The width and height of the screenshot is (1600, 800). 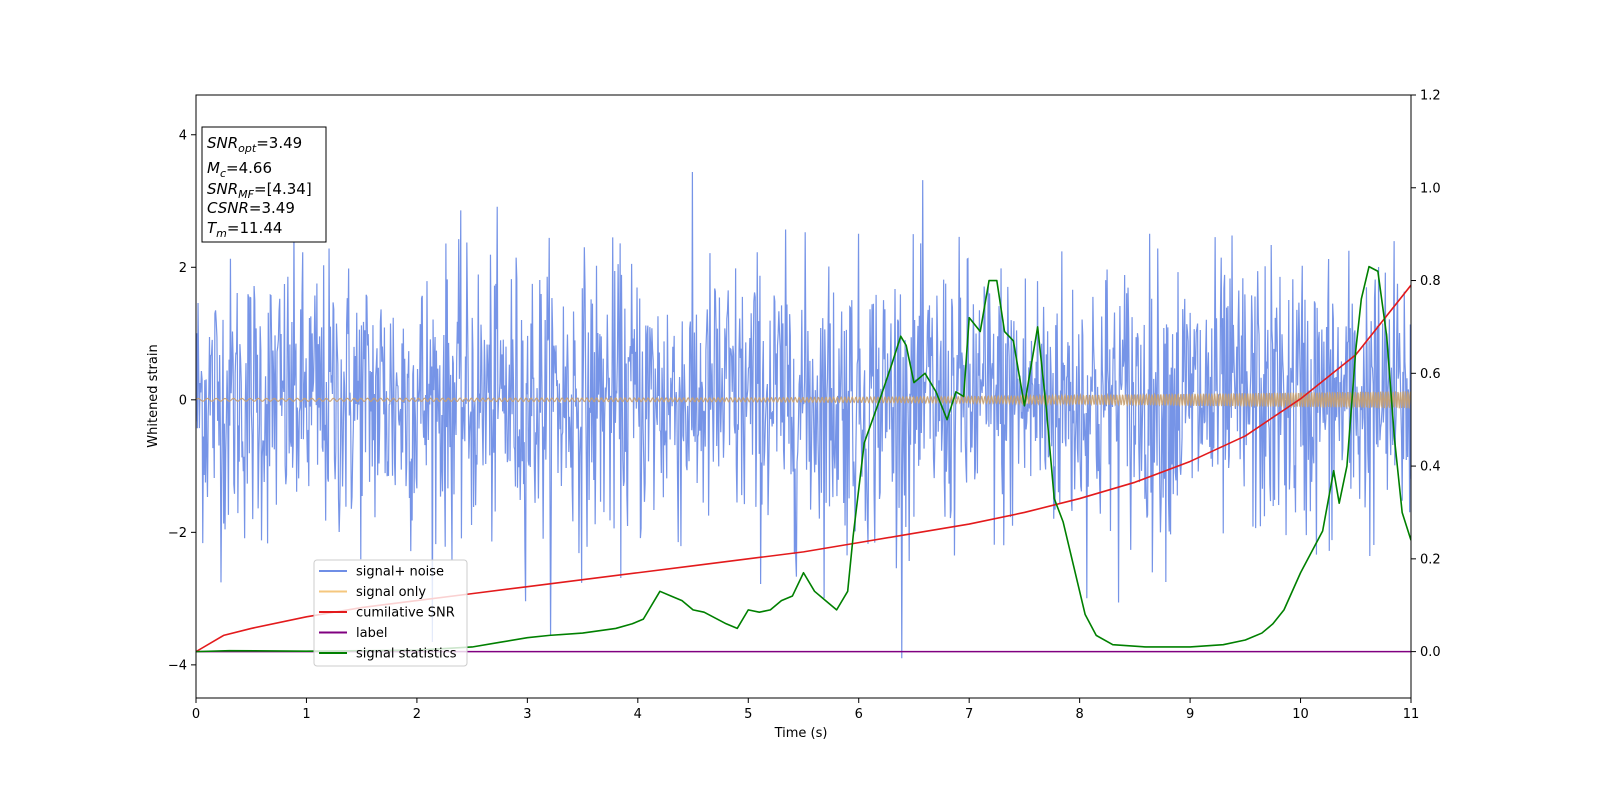 I want to click on series-signal-only, so click(x=803, y=400).